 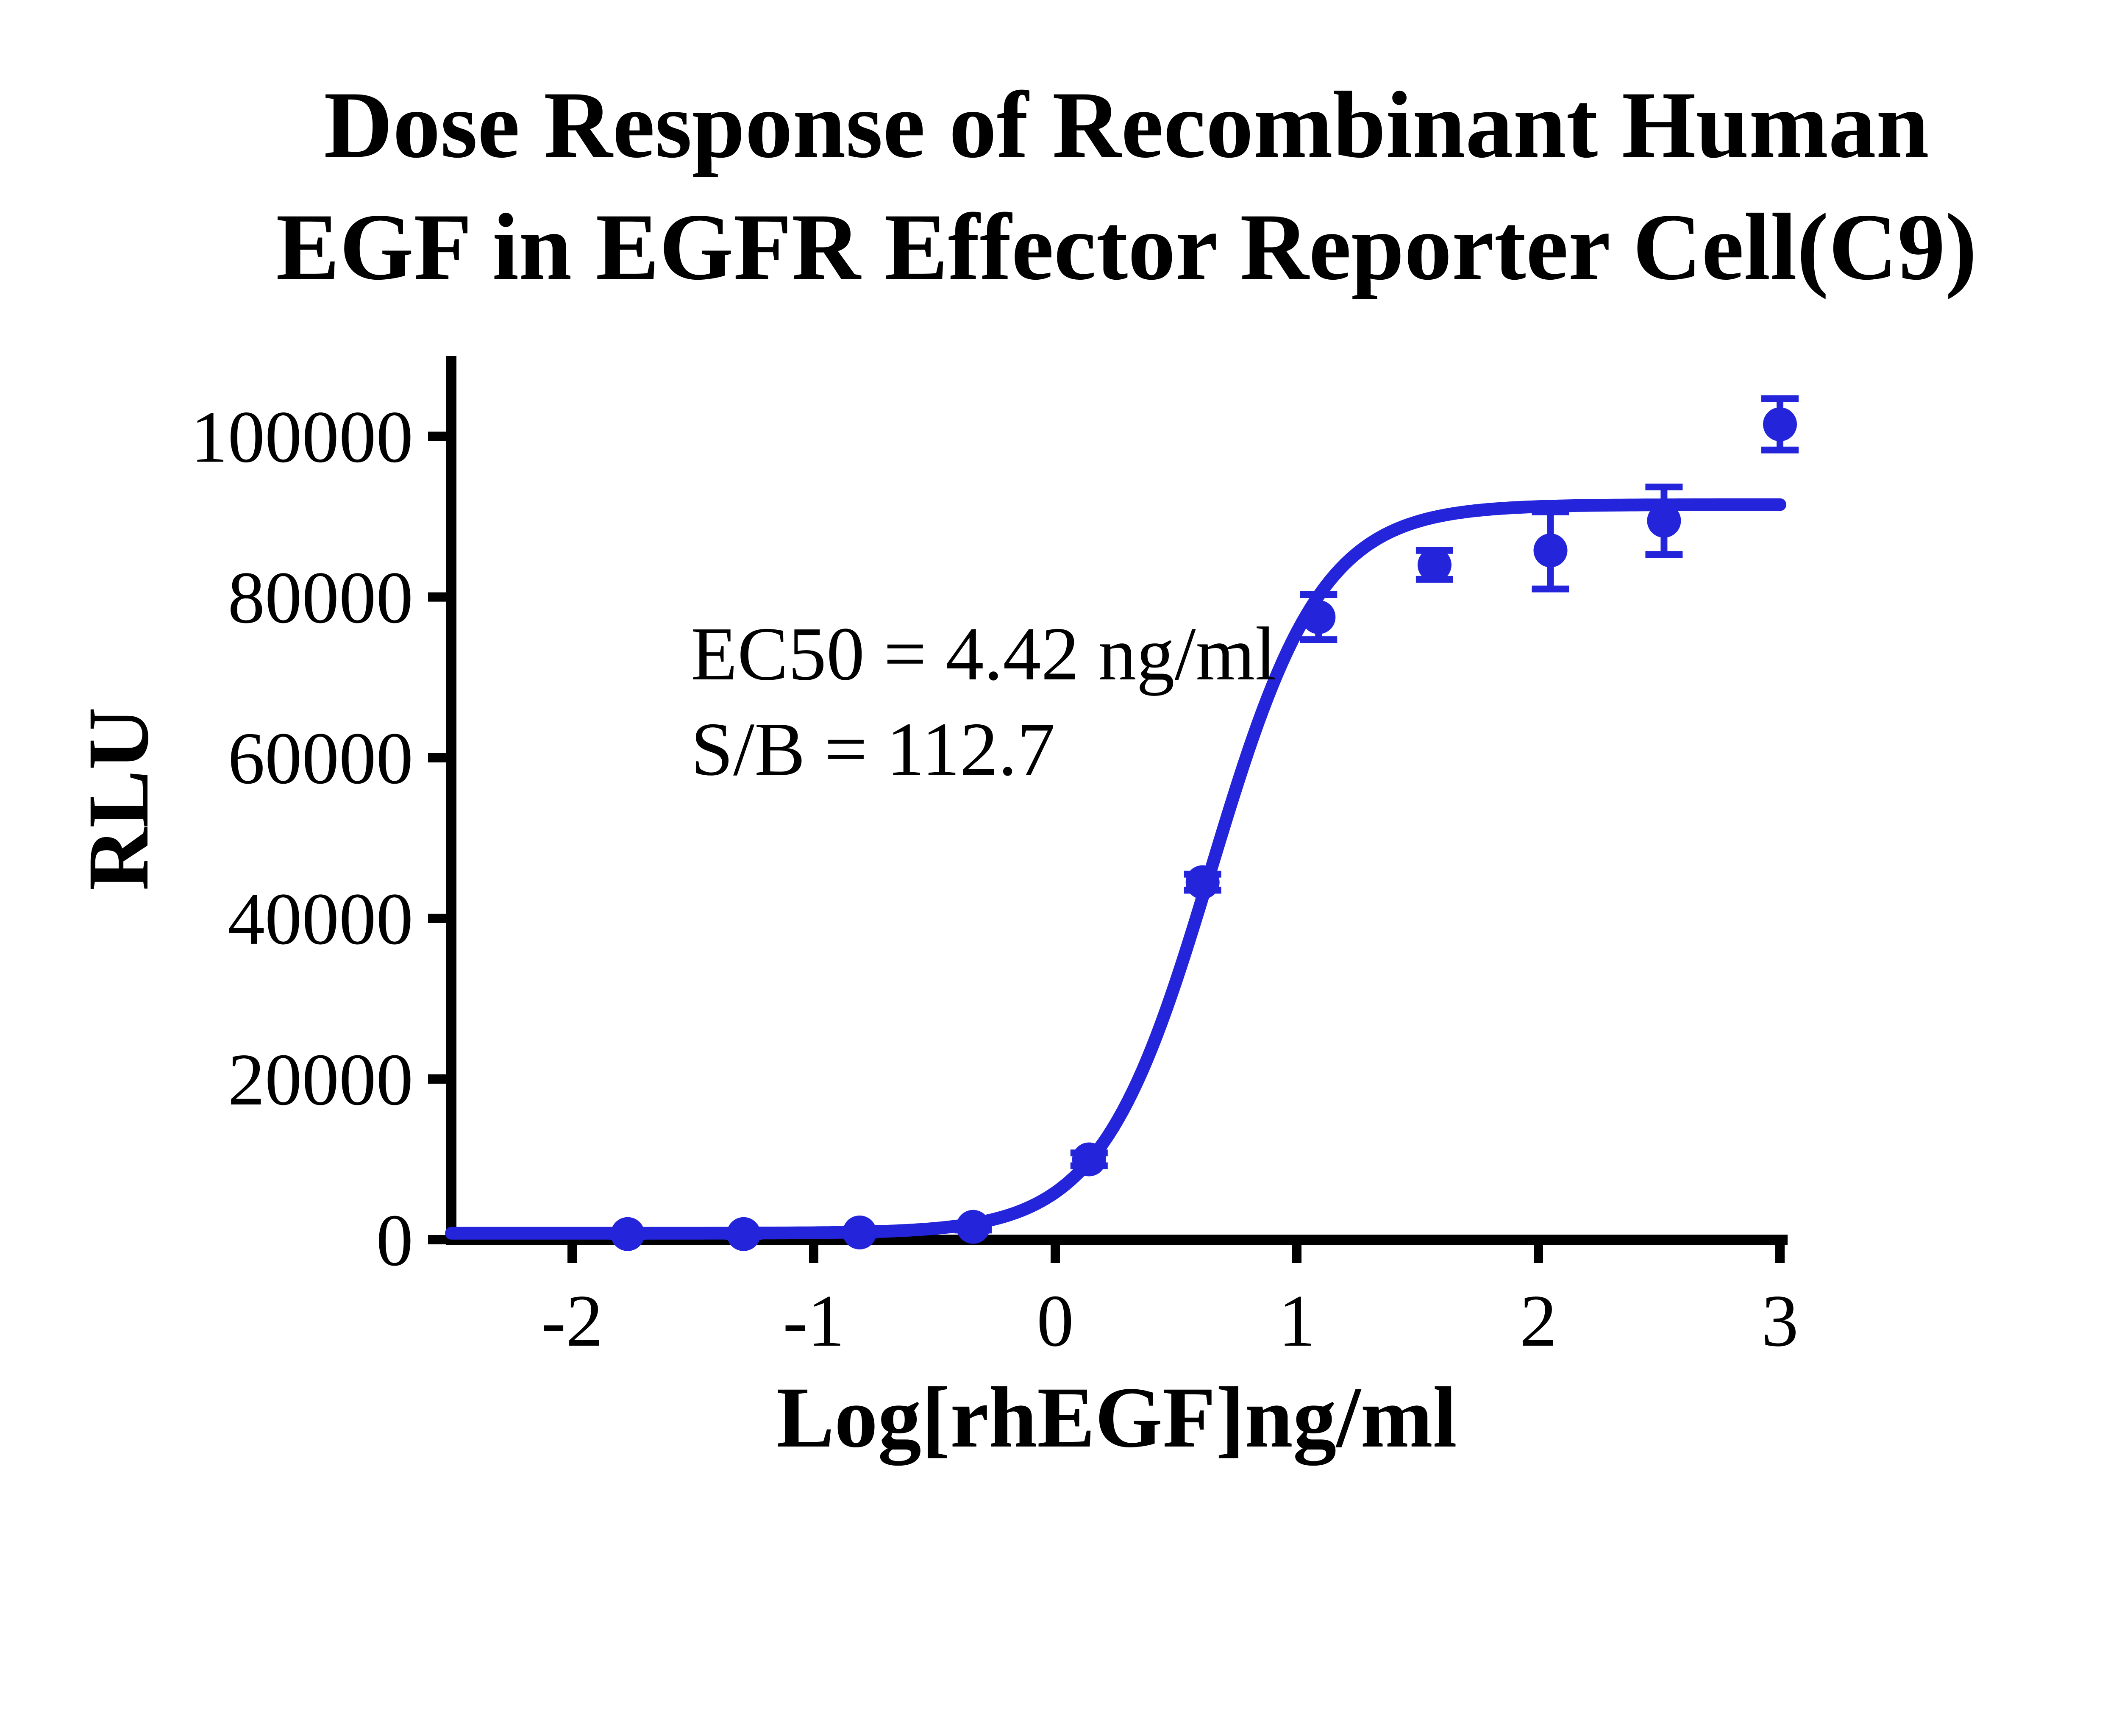 I want to click on y-tick-label: 100000, so click(x=302, y=437).